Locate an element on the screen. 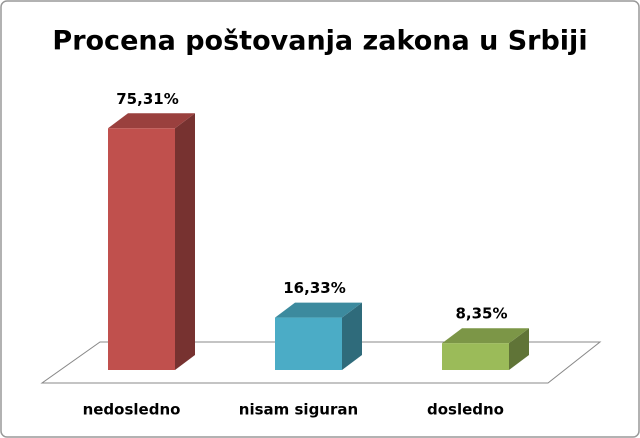 The width and height of the screenshot is (640, 438). x-tick-label: nisam siguran is located at coordinates (298, 410).